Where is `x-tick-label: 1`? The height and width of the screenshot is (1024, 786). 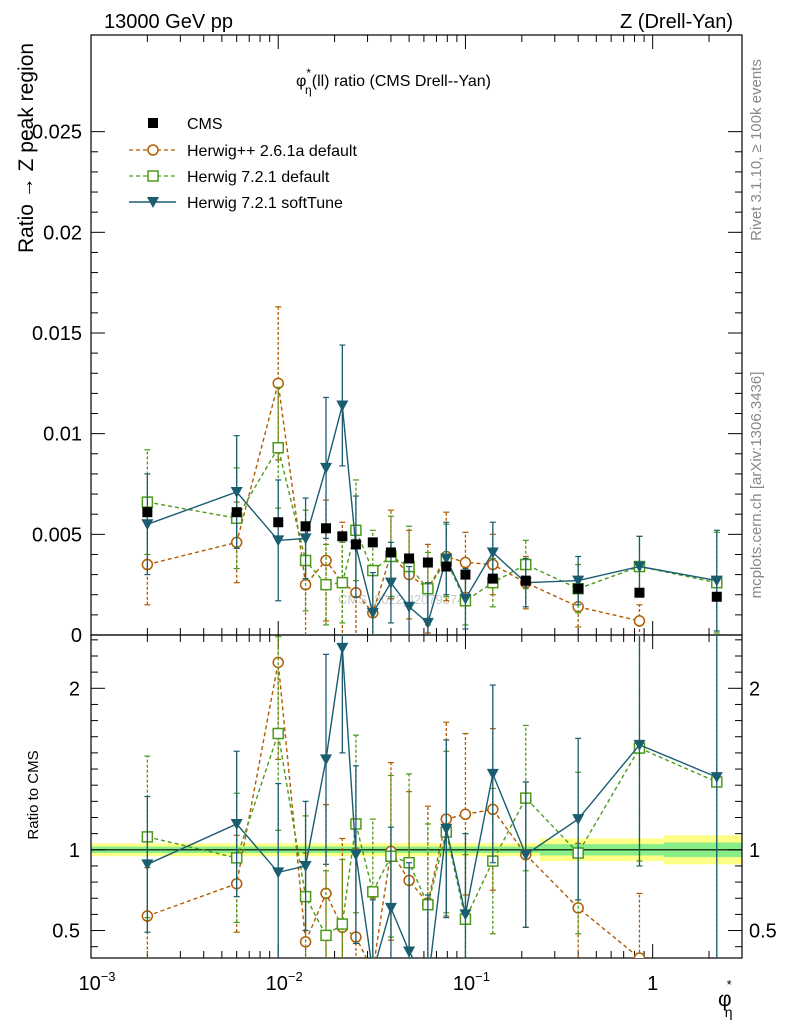 x-tick-label: 1 is located at coordinates (652, 984).